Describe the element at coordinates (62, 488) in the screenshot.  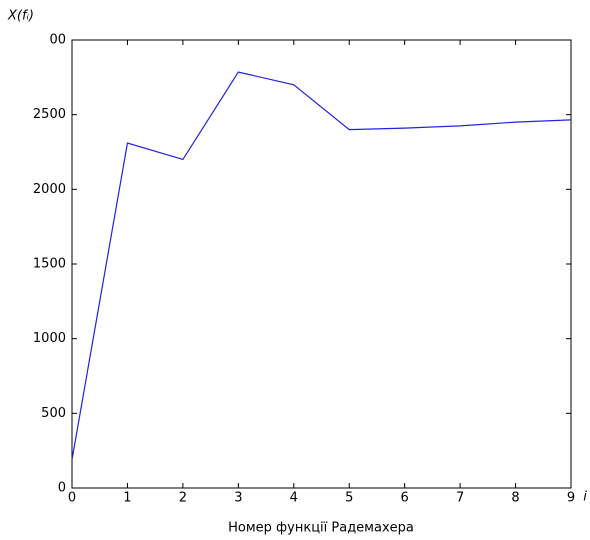
I see `y-tick-label: 0` at that location.